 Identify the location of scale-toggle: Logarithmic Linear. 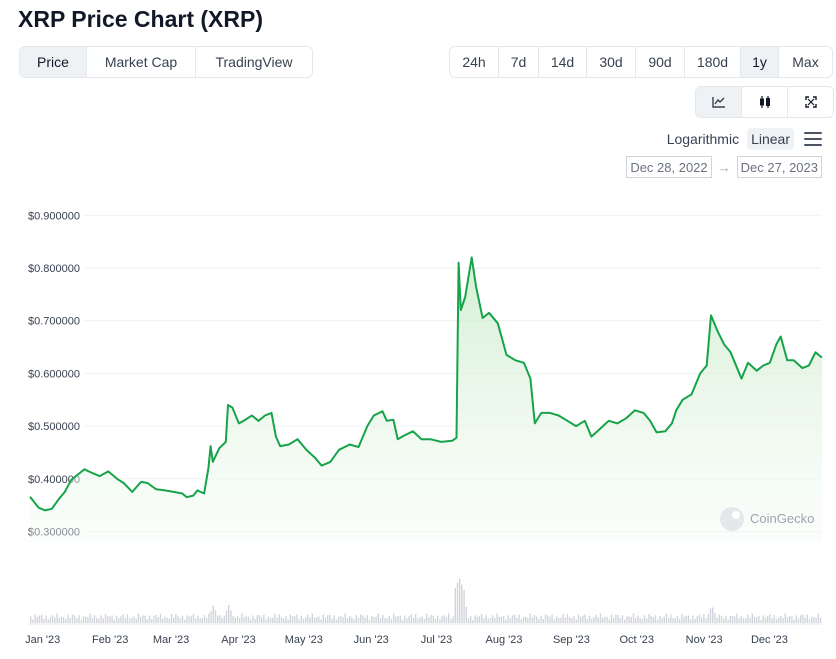
(742, 139).